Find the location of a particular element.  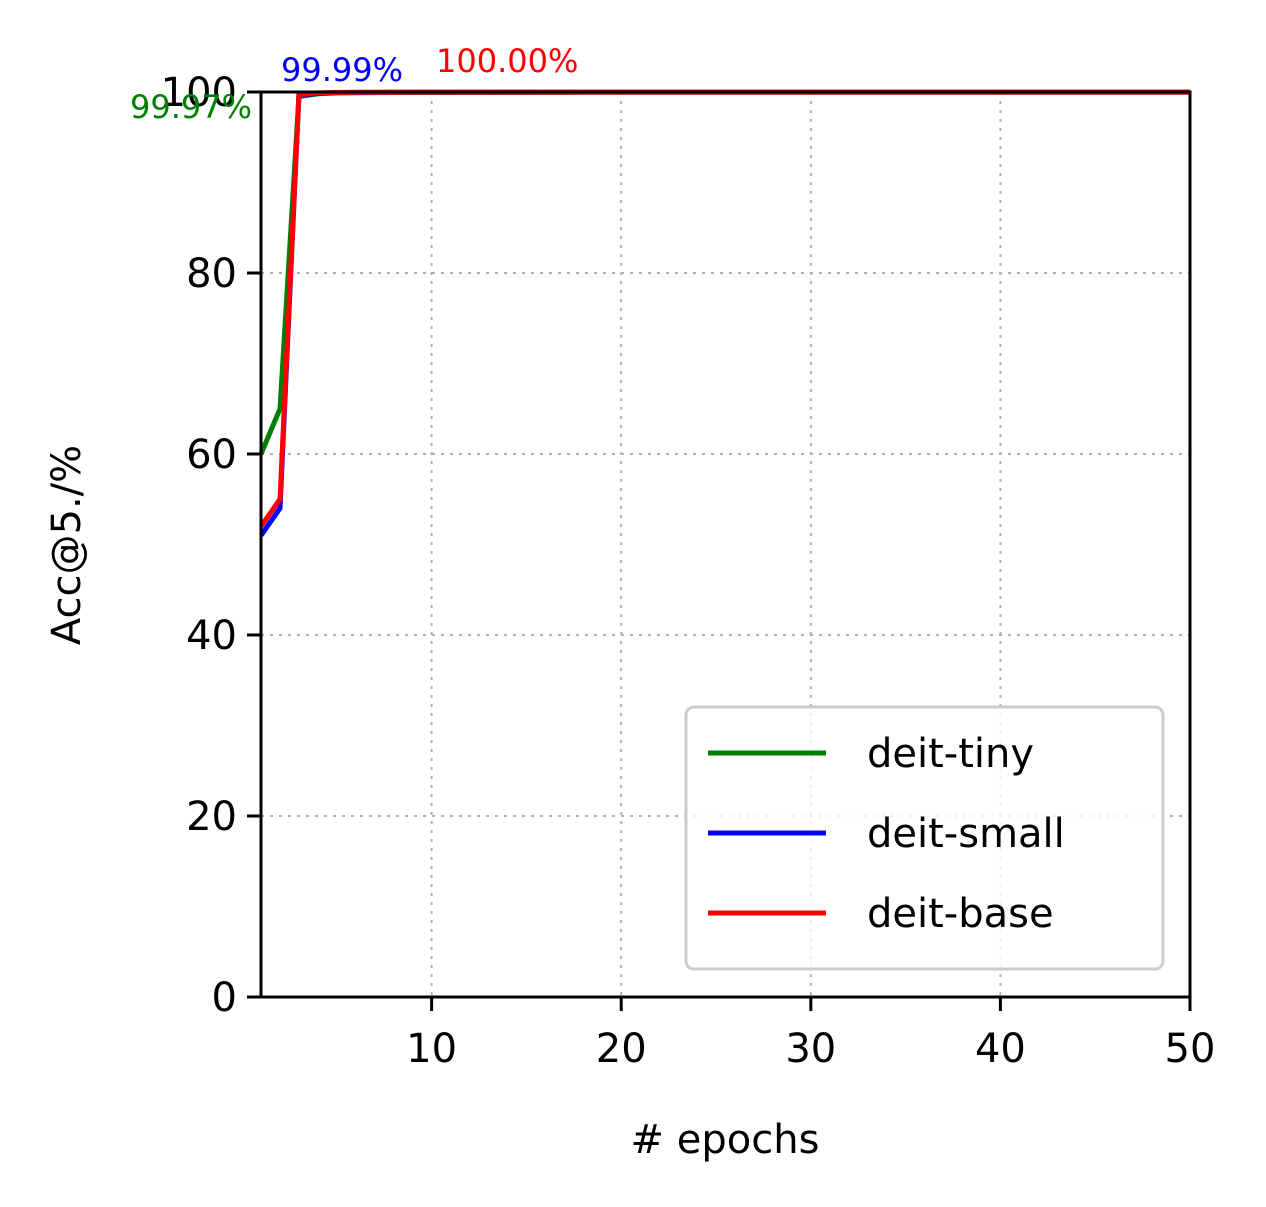

y-axis-label: Acc@5./% is located at coordinates (67, 545).